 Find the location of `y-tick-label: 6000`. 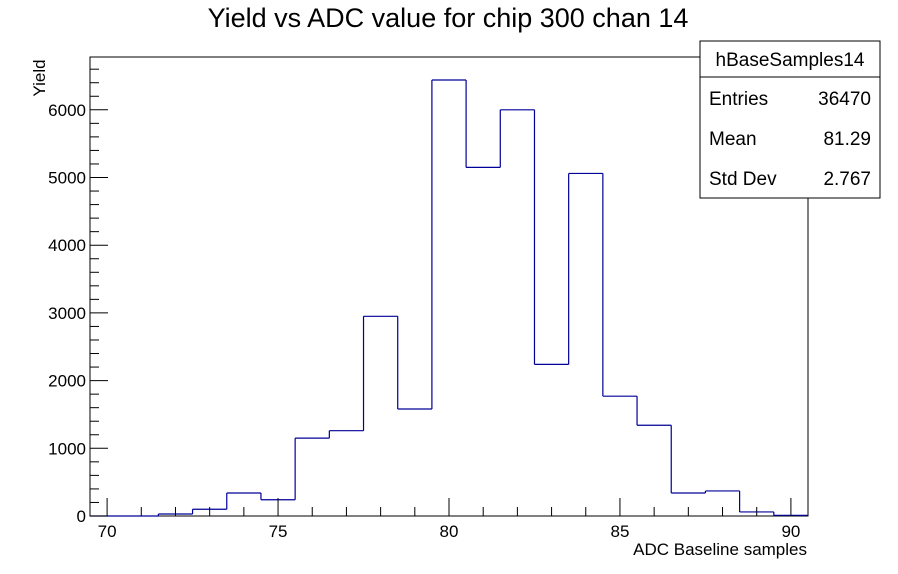

y-tick-label: 6000 is located at coordinates (67, 110).